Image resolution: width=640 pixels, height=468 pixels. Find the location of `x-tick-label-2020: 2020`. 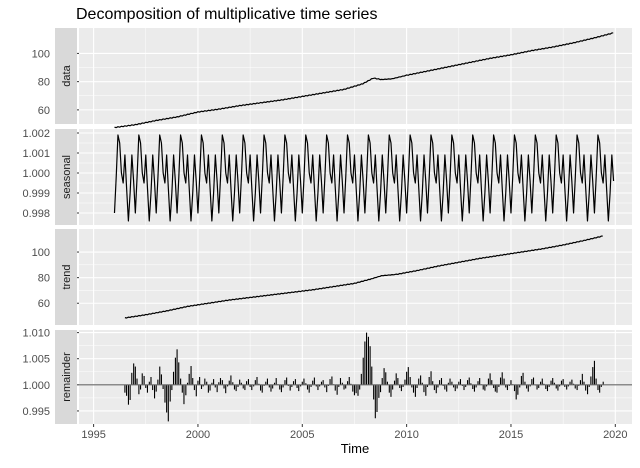

x-tick-label-2020: 2020 is located at coordinates (615, 435).